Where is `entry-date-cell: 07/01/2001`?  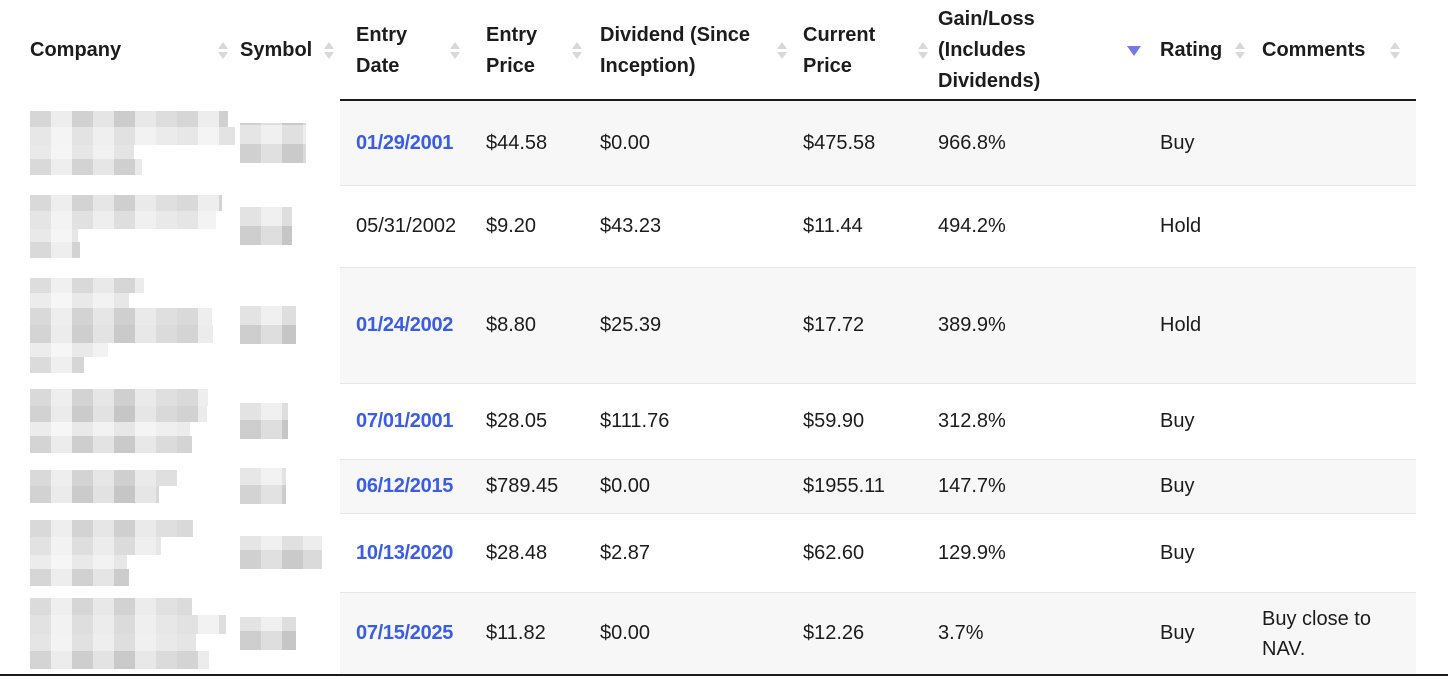
entry-date-cell: 07/01/2001 is located at coordinates (406, 421).